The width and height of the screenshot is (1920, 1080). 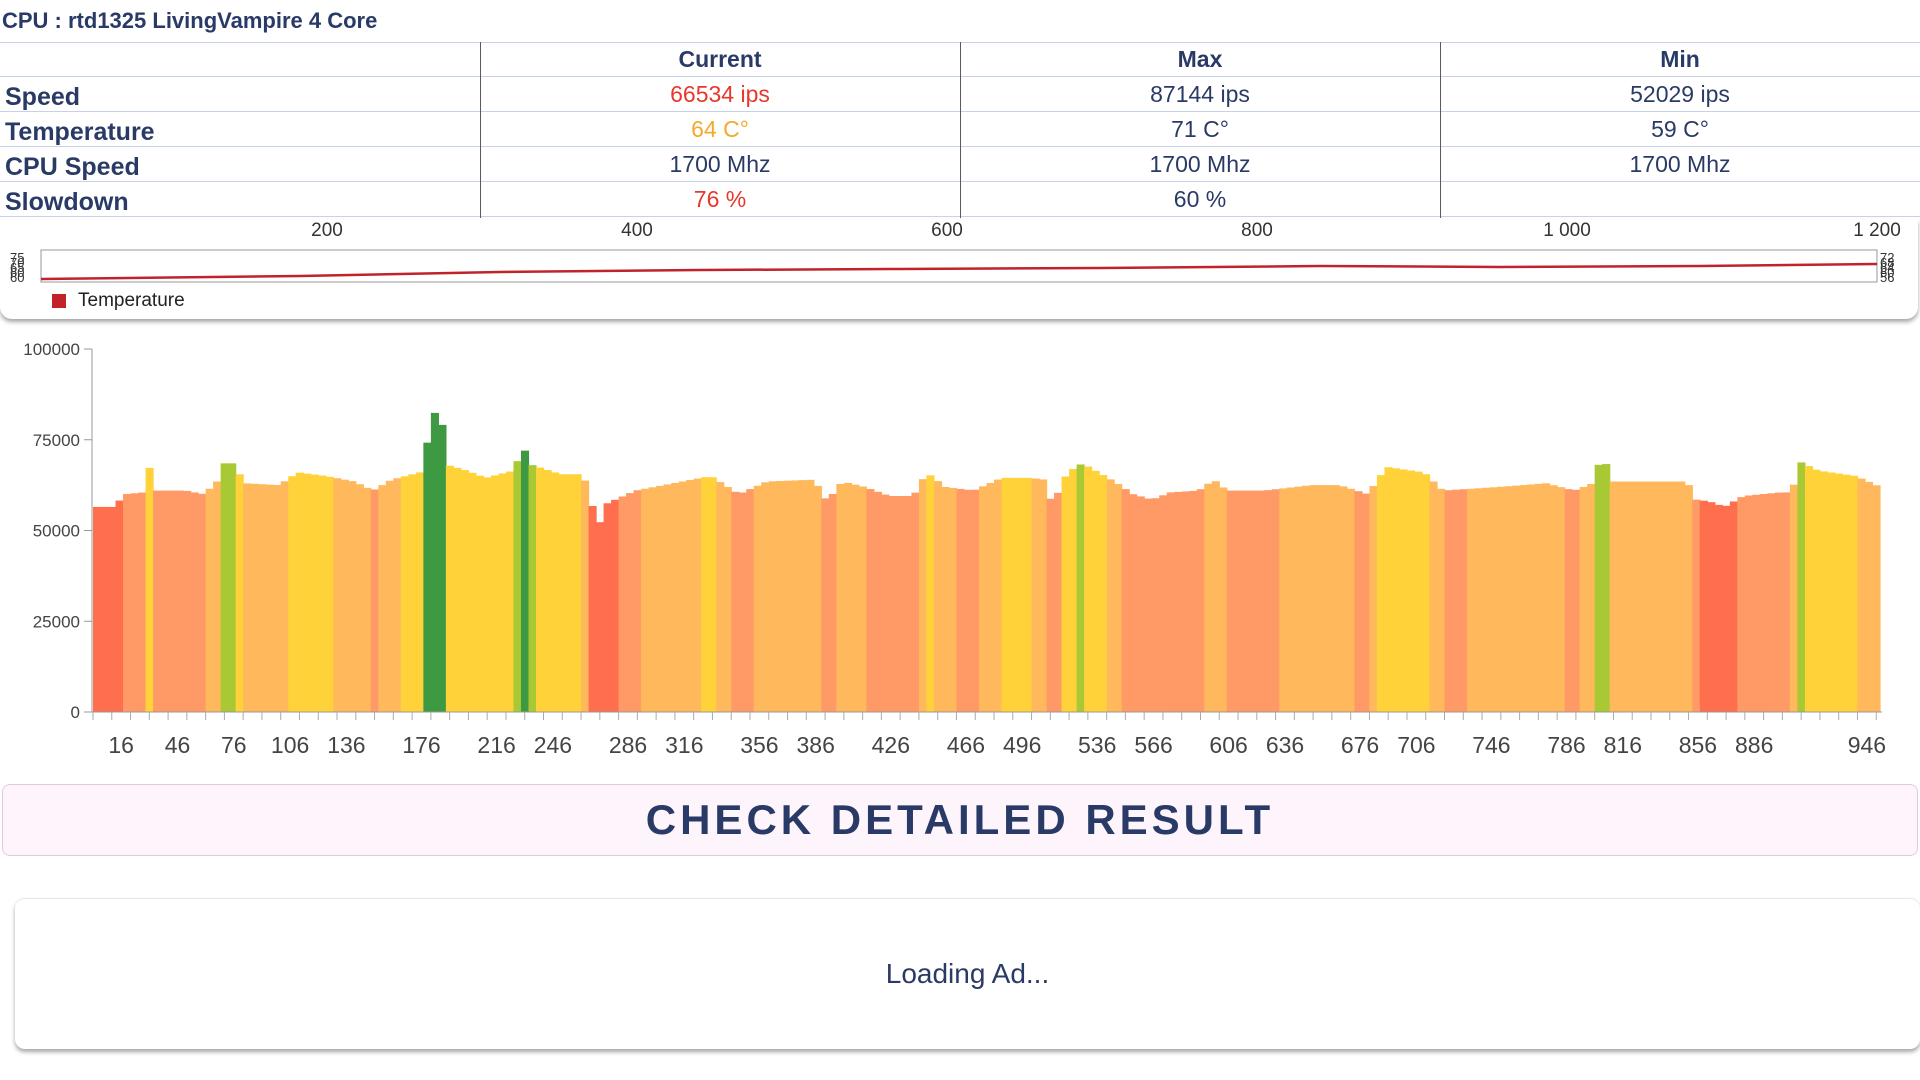 What do you see at coordinates (131, 300) in the screenshot?
I see `legend-label: Temperature` at bounding box center [131, 300].